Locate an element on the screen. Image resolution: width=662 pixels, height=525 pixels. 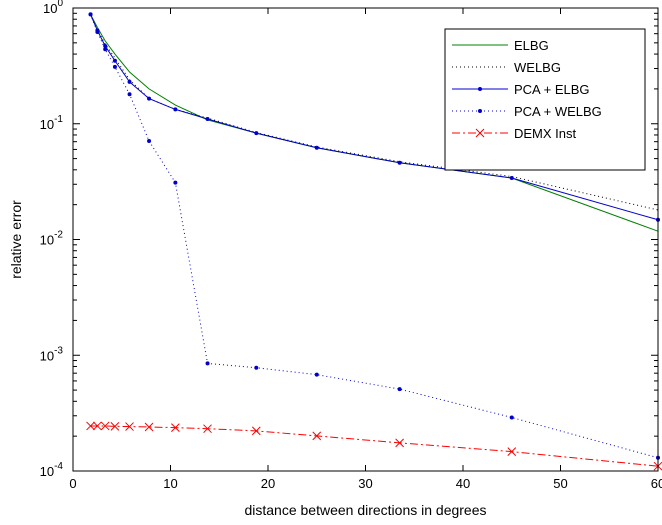
y-tick-exponent: 0 is located at coordinates (60, 4).